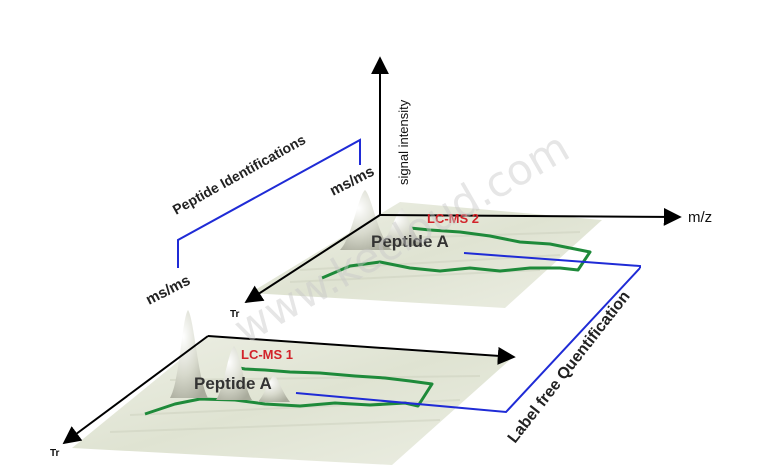 The height and width of the screenshot is (467, 757). I want to click on bottom-mz-axis, so click(361, 350).